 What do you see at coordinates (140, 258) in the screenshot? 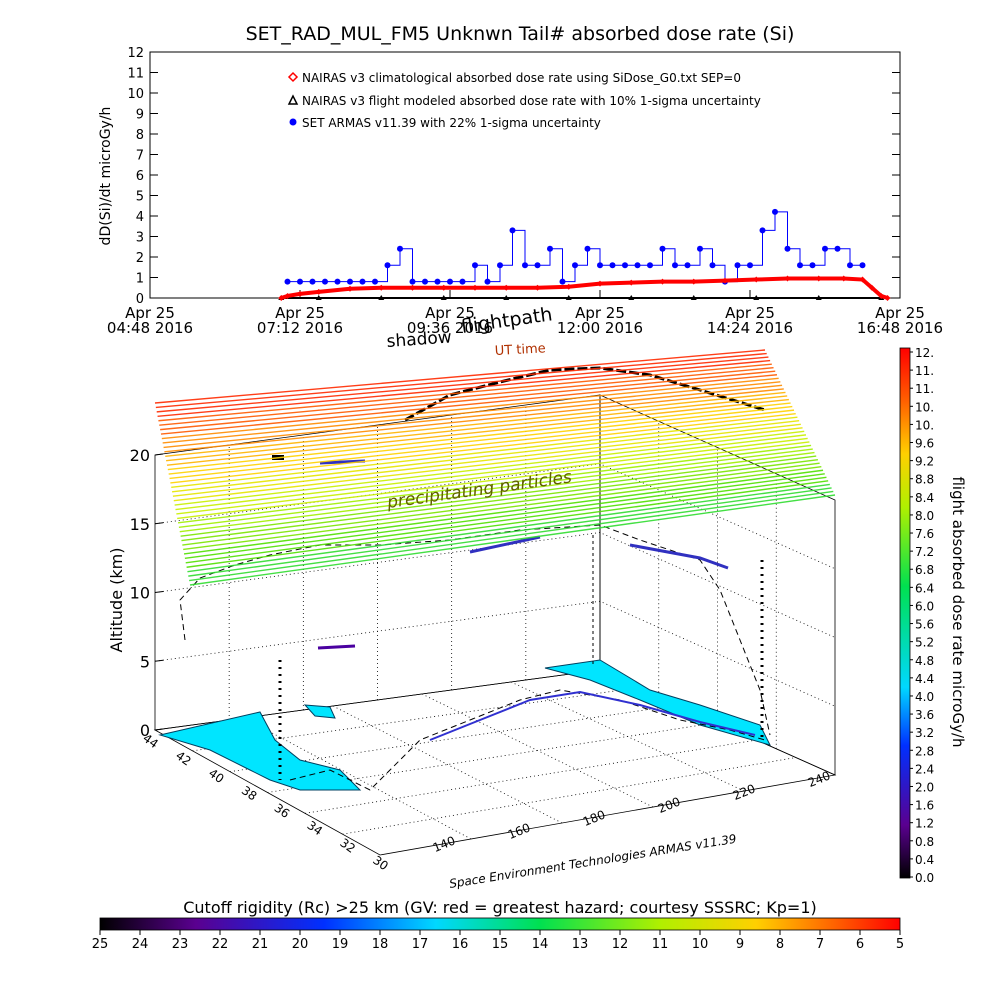
I see `y-tick-label: 2` at bounding box center [140, 258].